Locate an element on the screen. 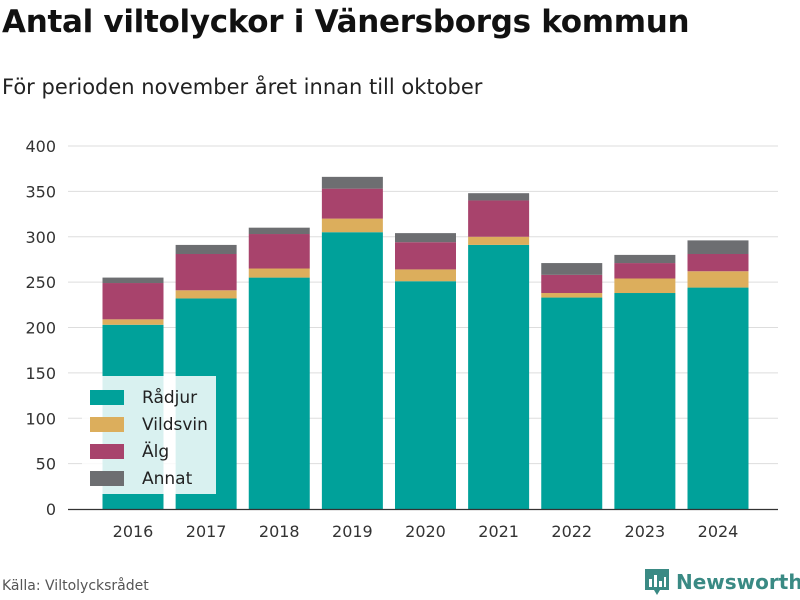 The image size is (800, 600). y-tick-label: 50 is located at coordinates (46, 464).